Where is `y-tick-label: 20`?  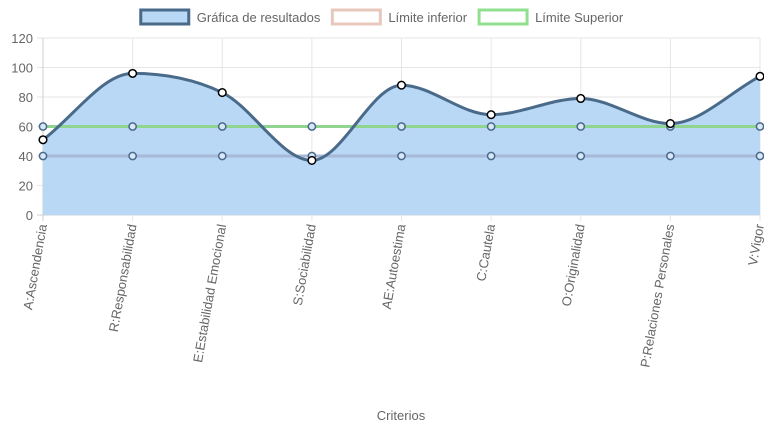 y-tick-label: 20 is located at coordinates (26, 186).